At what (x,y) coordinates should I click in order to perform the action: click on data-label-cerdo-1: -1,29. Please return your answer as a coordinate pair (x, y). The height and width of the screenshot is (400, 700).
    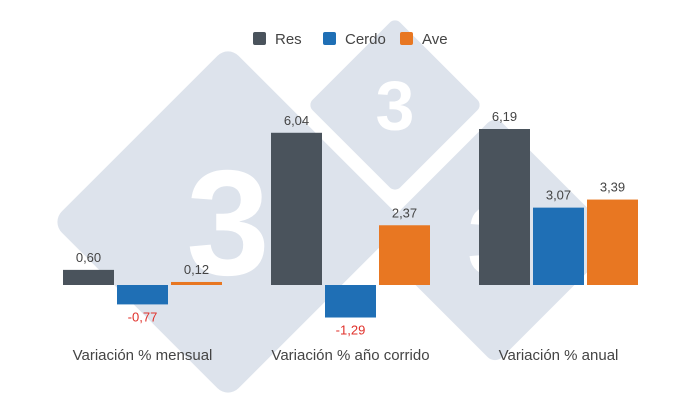
    Looking at the image, I should click on (351, 330).